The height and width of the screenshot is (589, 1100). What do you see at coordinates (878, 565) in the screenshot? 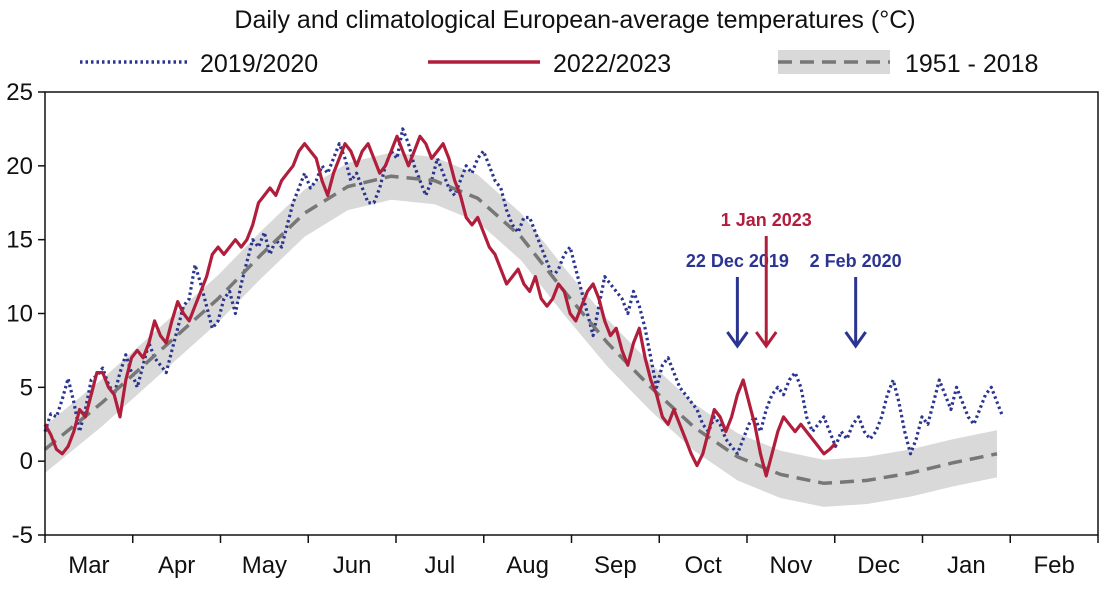
I see `month-label-dec: Dec` at bounding box center [878, 565].